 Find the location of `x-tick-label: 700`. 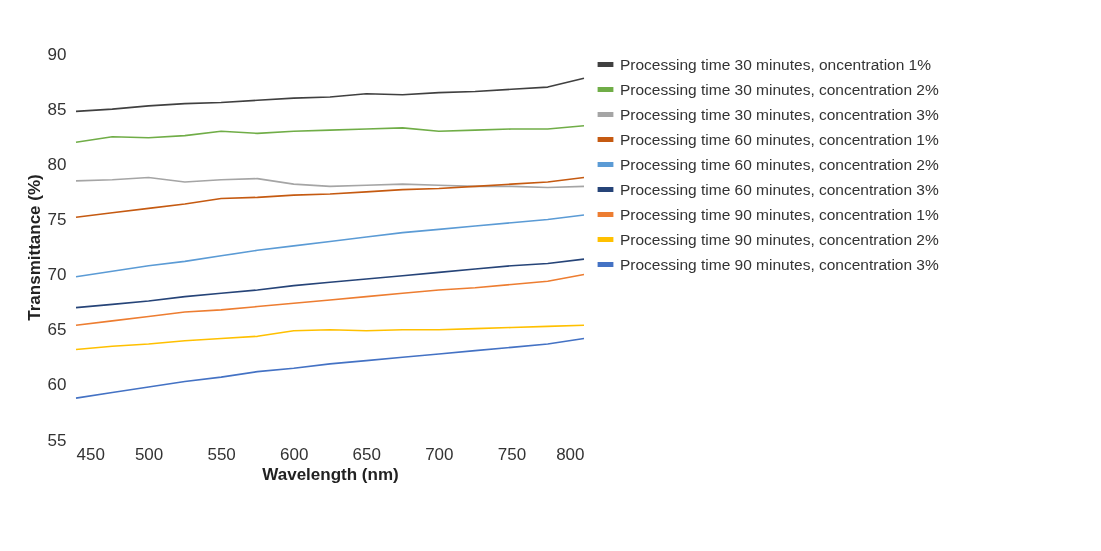

x-tick-label: 700 is located at coordinates (439, 454).